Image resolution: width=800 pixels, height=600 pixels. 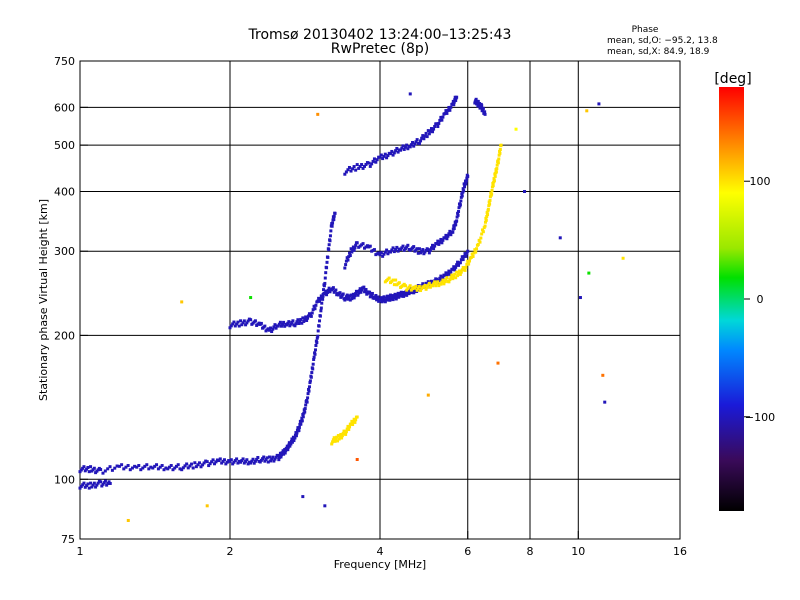 What do you see at coordinates (230, 551) in the screenshot?
I see `x-tick-label: 2` at bounding box center [230, 551].